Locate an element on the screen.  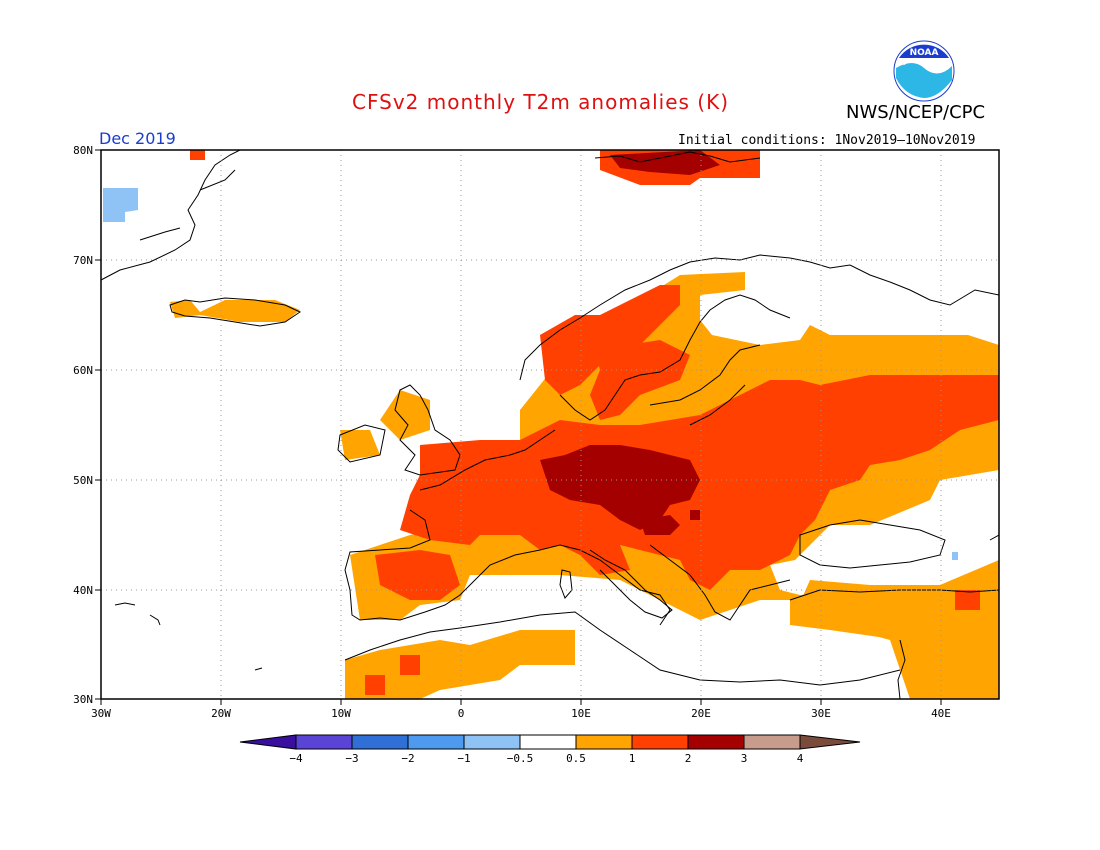
colorbar-label: 3 is located at coordinates (744, 758).